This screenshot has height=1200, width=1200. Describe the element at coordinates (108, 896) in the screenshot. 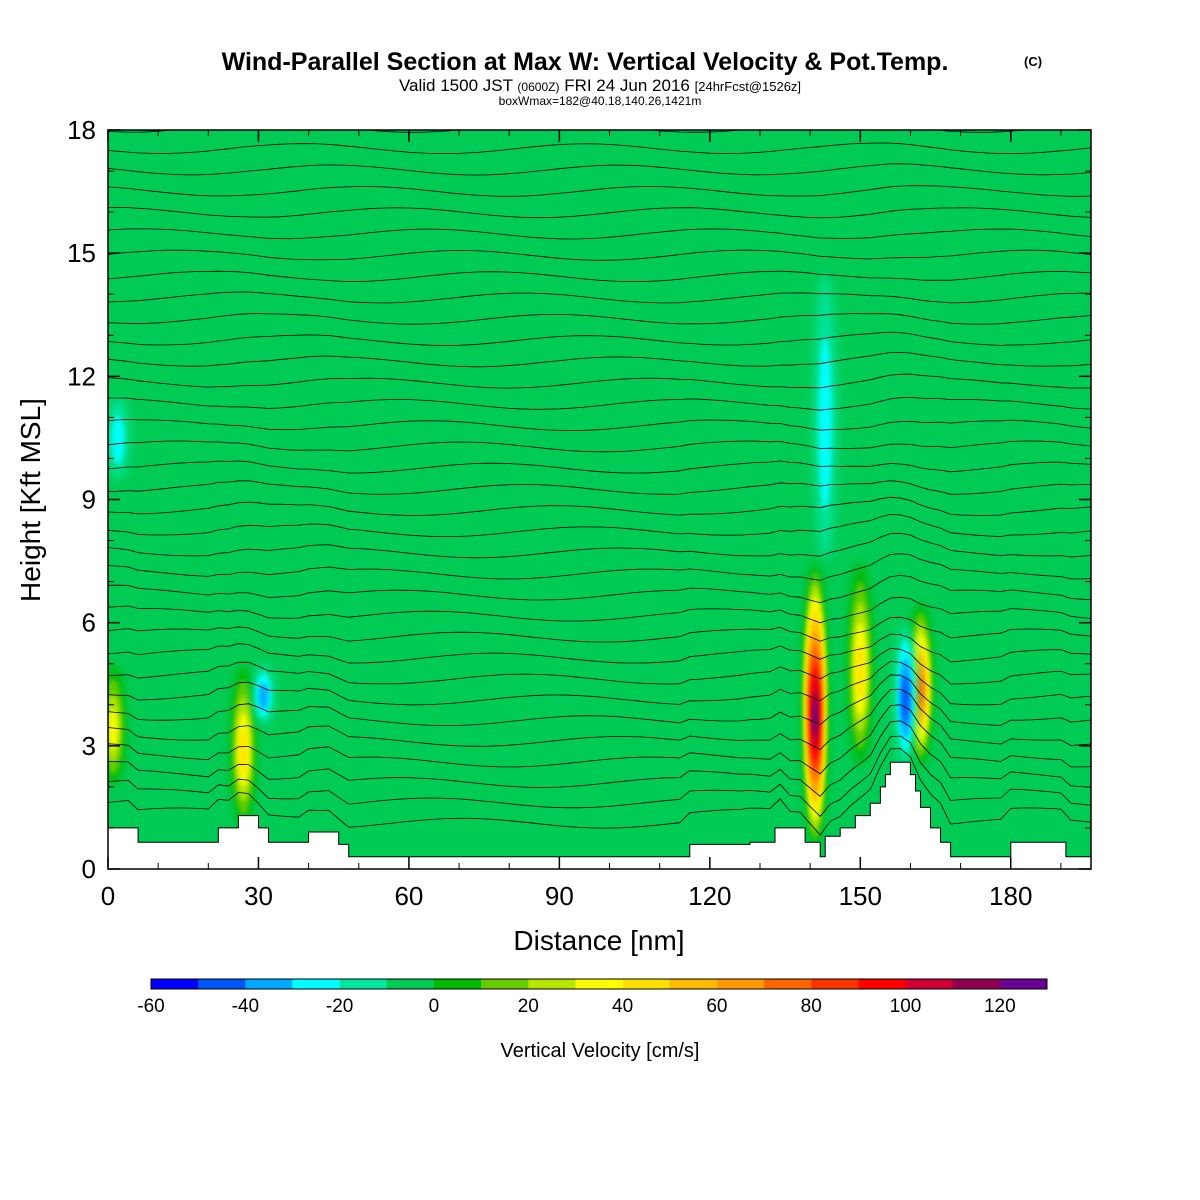

I see `x-tick-label: 0` at that location.